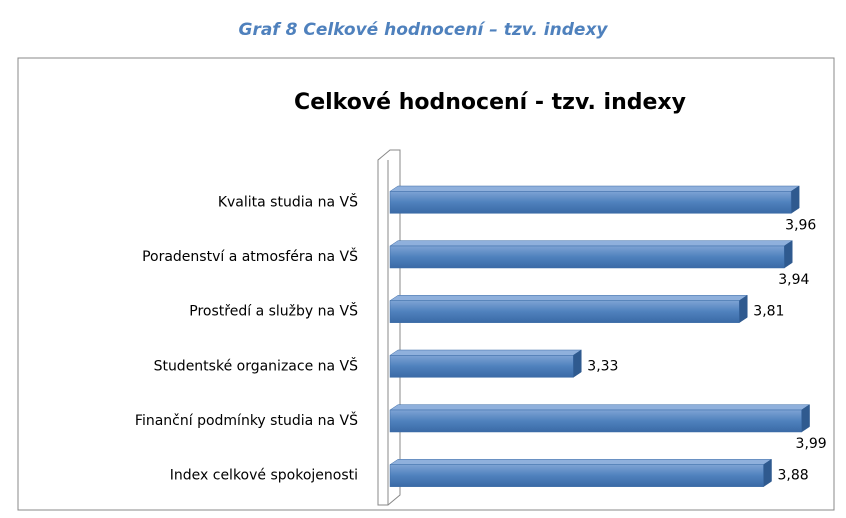 The width and height of the screenshot is (846, 518). I want to click on caption: Graf 8 Celkové hodnocení – tzv. indexy, so click(424, 30).